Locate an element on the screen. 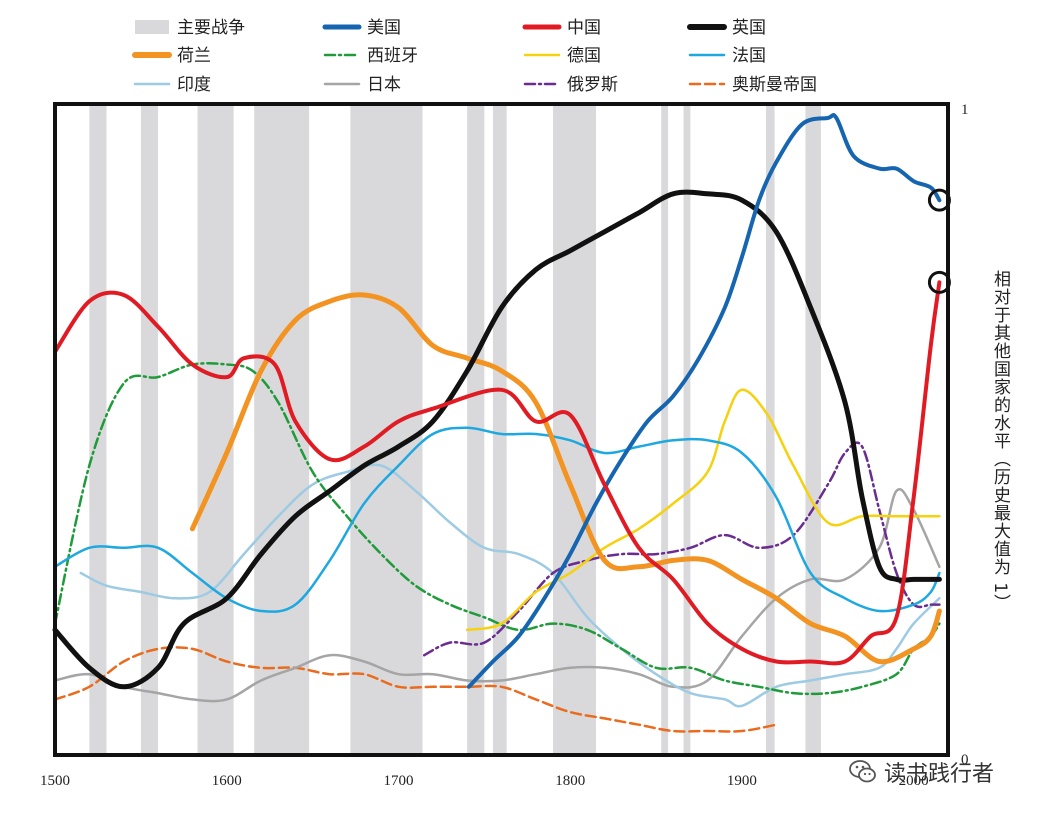 This screenshot has height=818, width=1060. legend-label: 主要战争 is located at coordinates (211, 28).